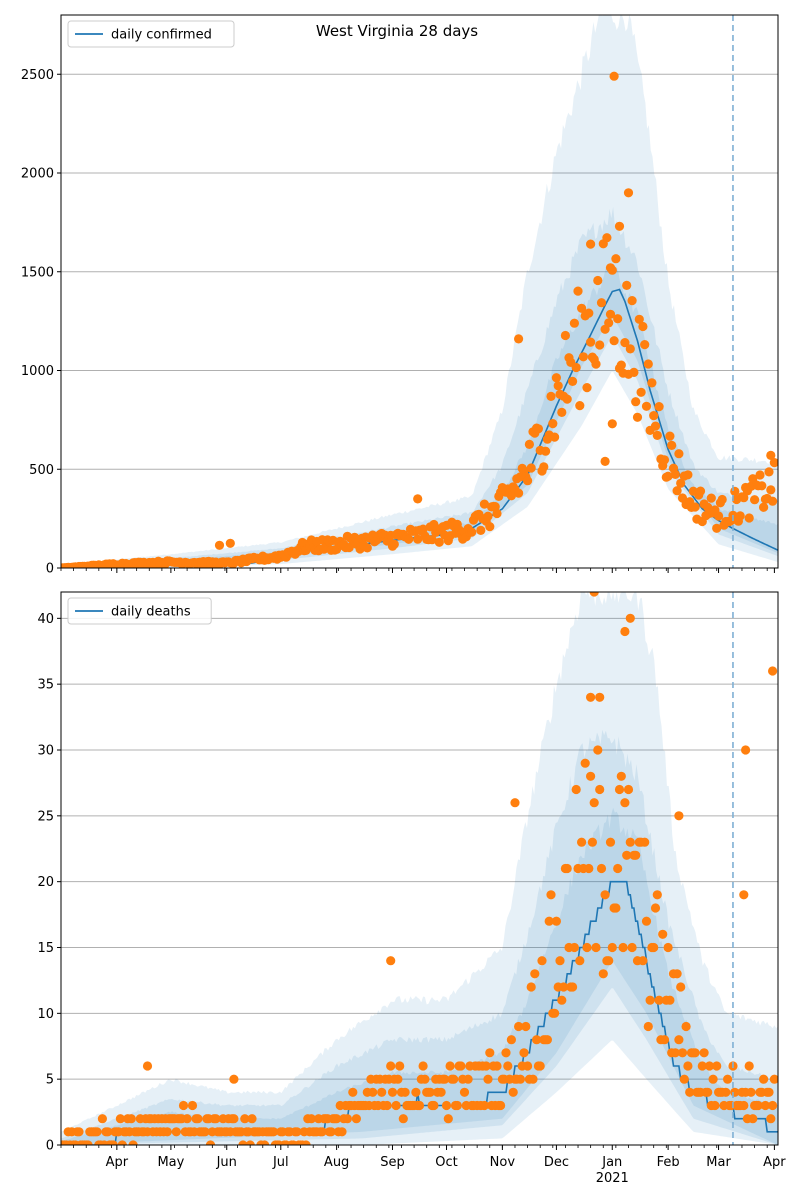  I want to click on y-tick-label: 500, so click(41, 470).